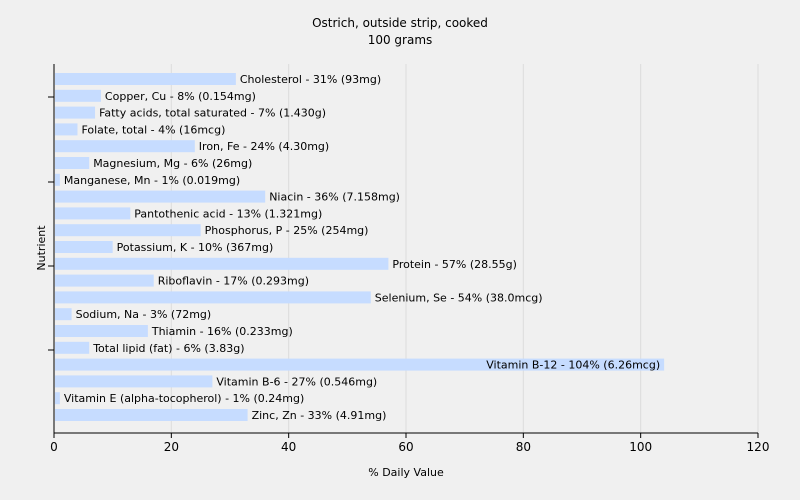 The image size is (800, 500). Describe the element at coordinates (459, 297) in the screenshot. I see `bar-label: Selenium, Se - 54% (38.0mcg)` at that location.